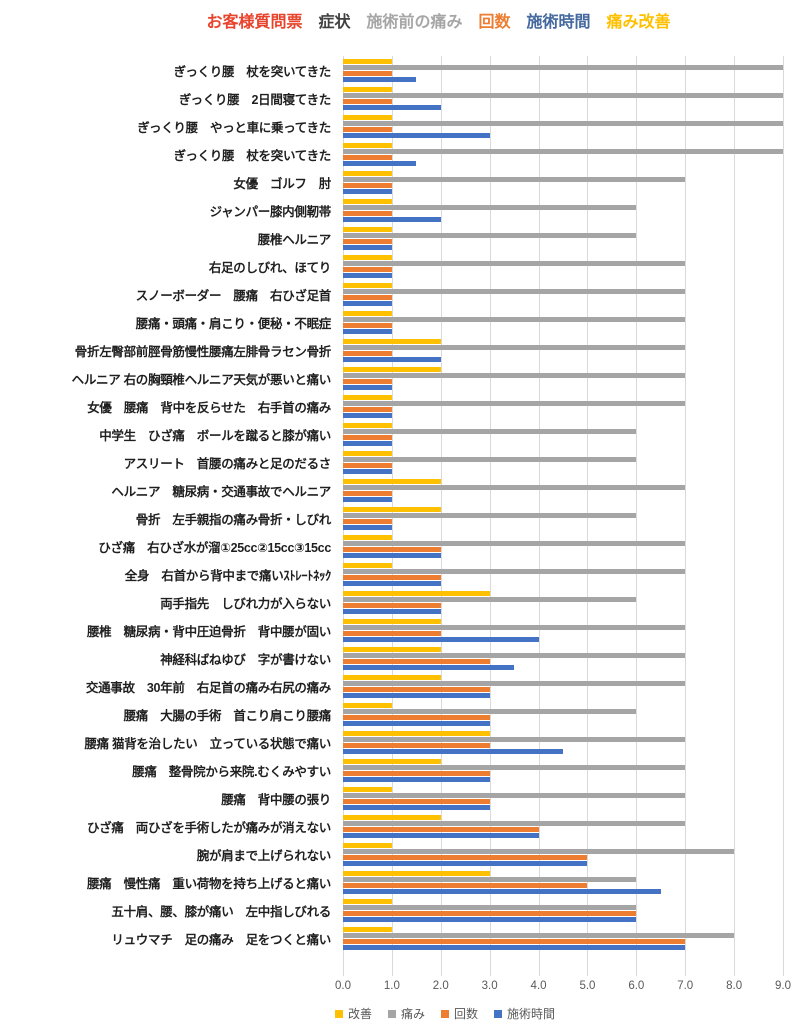 Image resolution: width=800 pixels, height=1036 pixels. What do you see at coordinates (201, 379) in the screenshot?
I see `category-label: ヘルニア 右の胸頸椎ヘルニア天気が悪いと痛い` at bounding box center [201, 379].